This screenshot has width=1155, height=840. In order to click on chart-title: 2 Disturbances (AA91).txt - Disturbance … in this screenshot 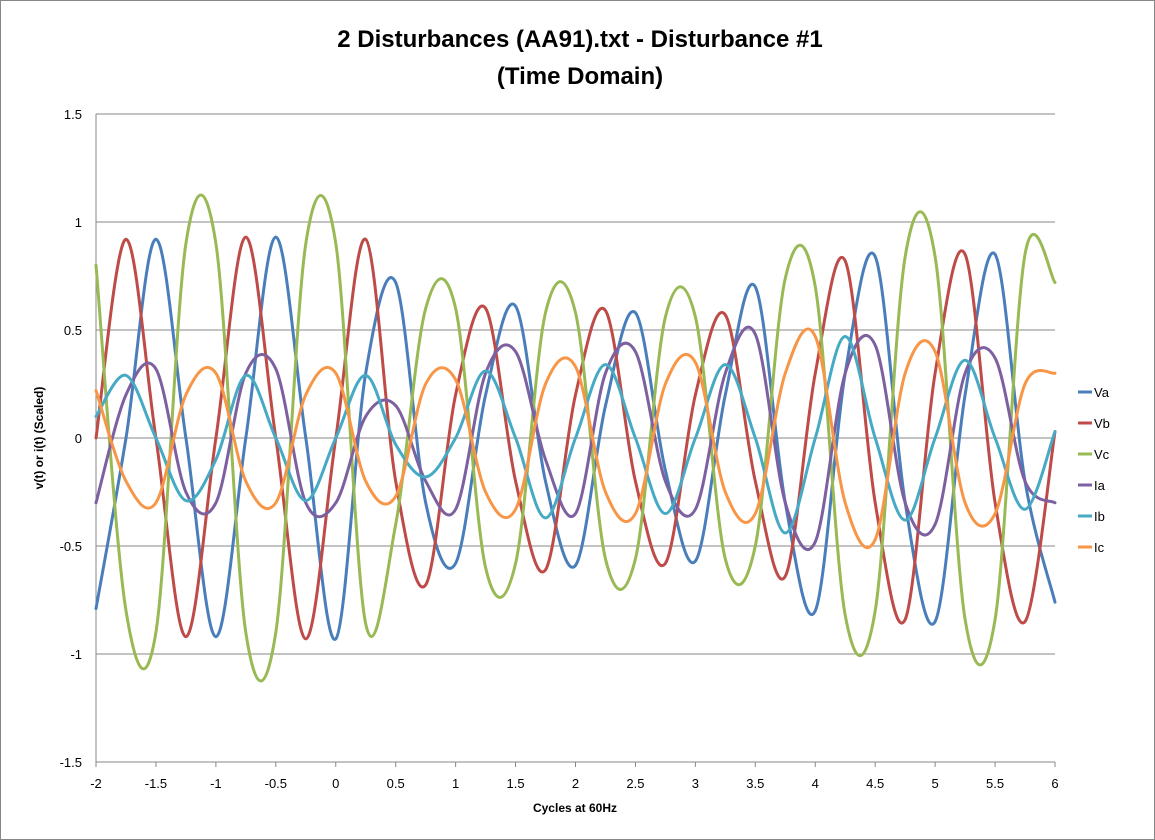, I will do `click(579, 39)`.